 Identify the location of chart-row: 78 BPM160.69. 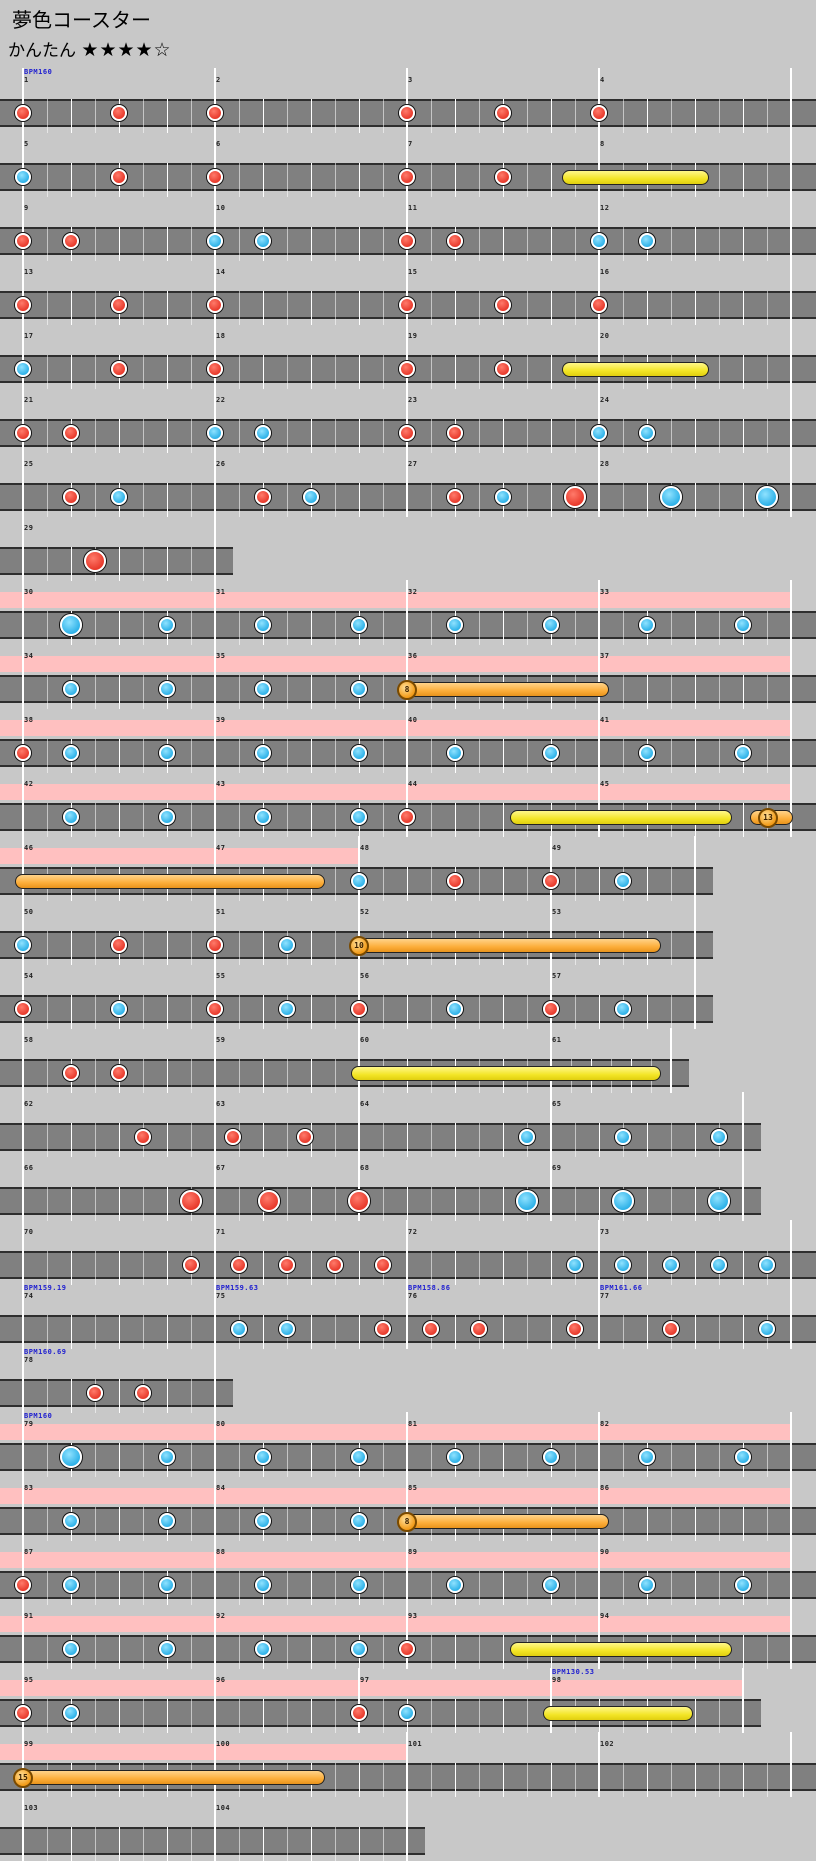
(408, 1380).